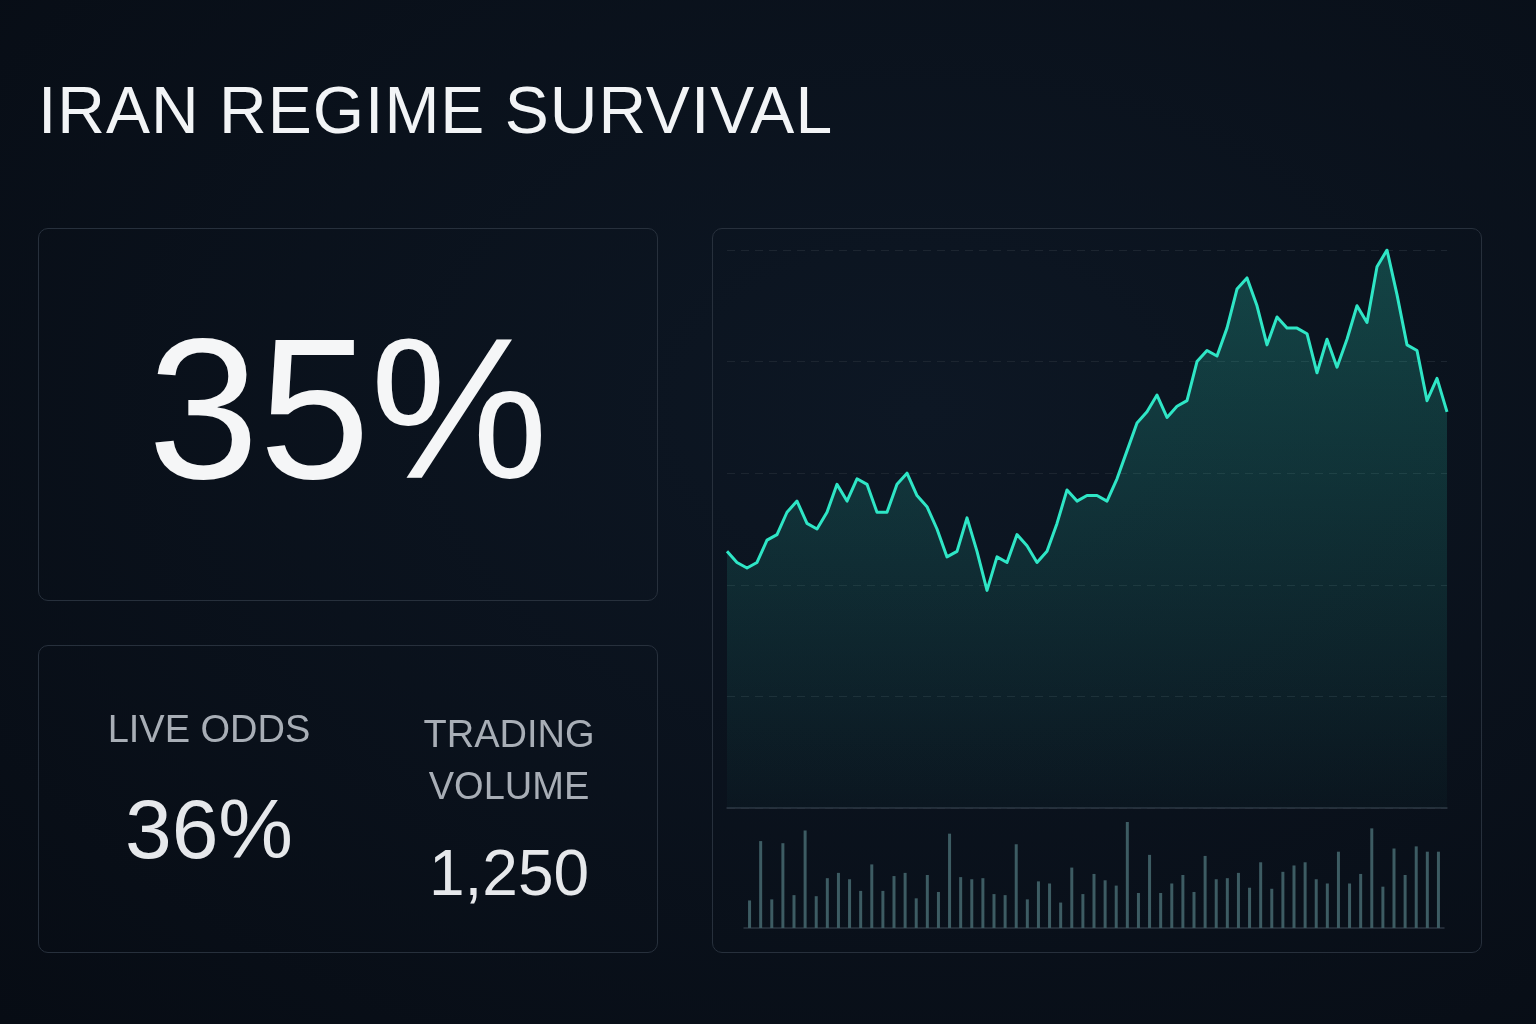  What do you see at coordinates (436, 110) in the screenshot?
I see `text: IRAN REGIME SURVIVAL` at bounding box center [436, 110].